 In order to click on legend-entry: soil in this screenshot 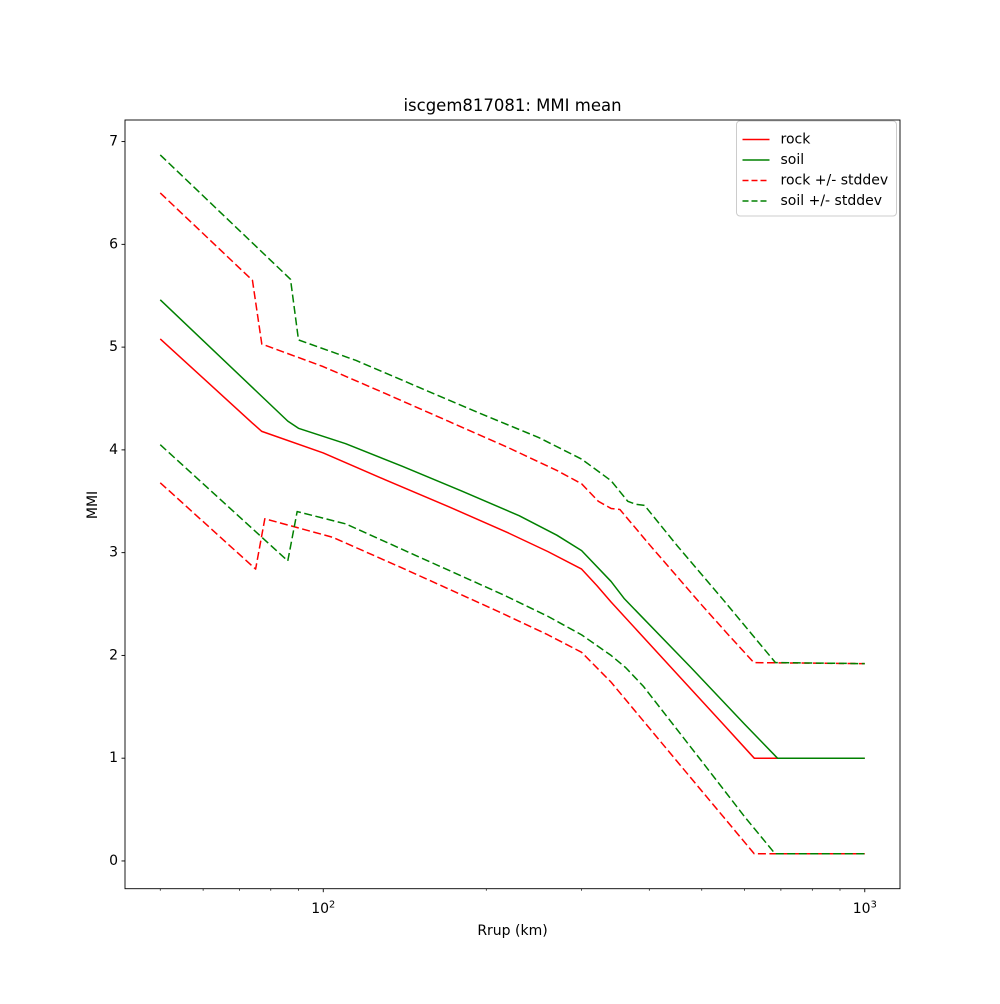, I will do `click(773, 160)`.